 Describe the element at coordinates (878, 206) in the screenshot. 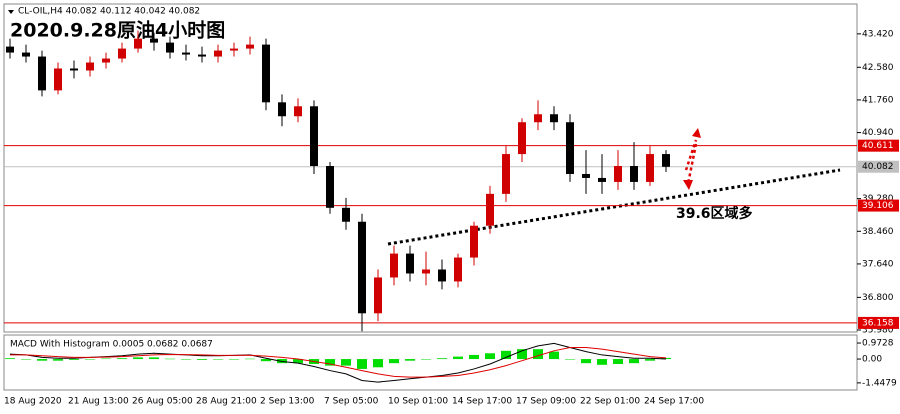

I see `level-label: 39.106` at that location.